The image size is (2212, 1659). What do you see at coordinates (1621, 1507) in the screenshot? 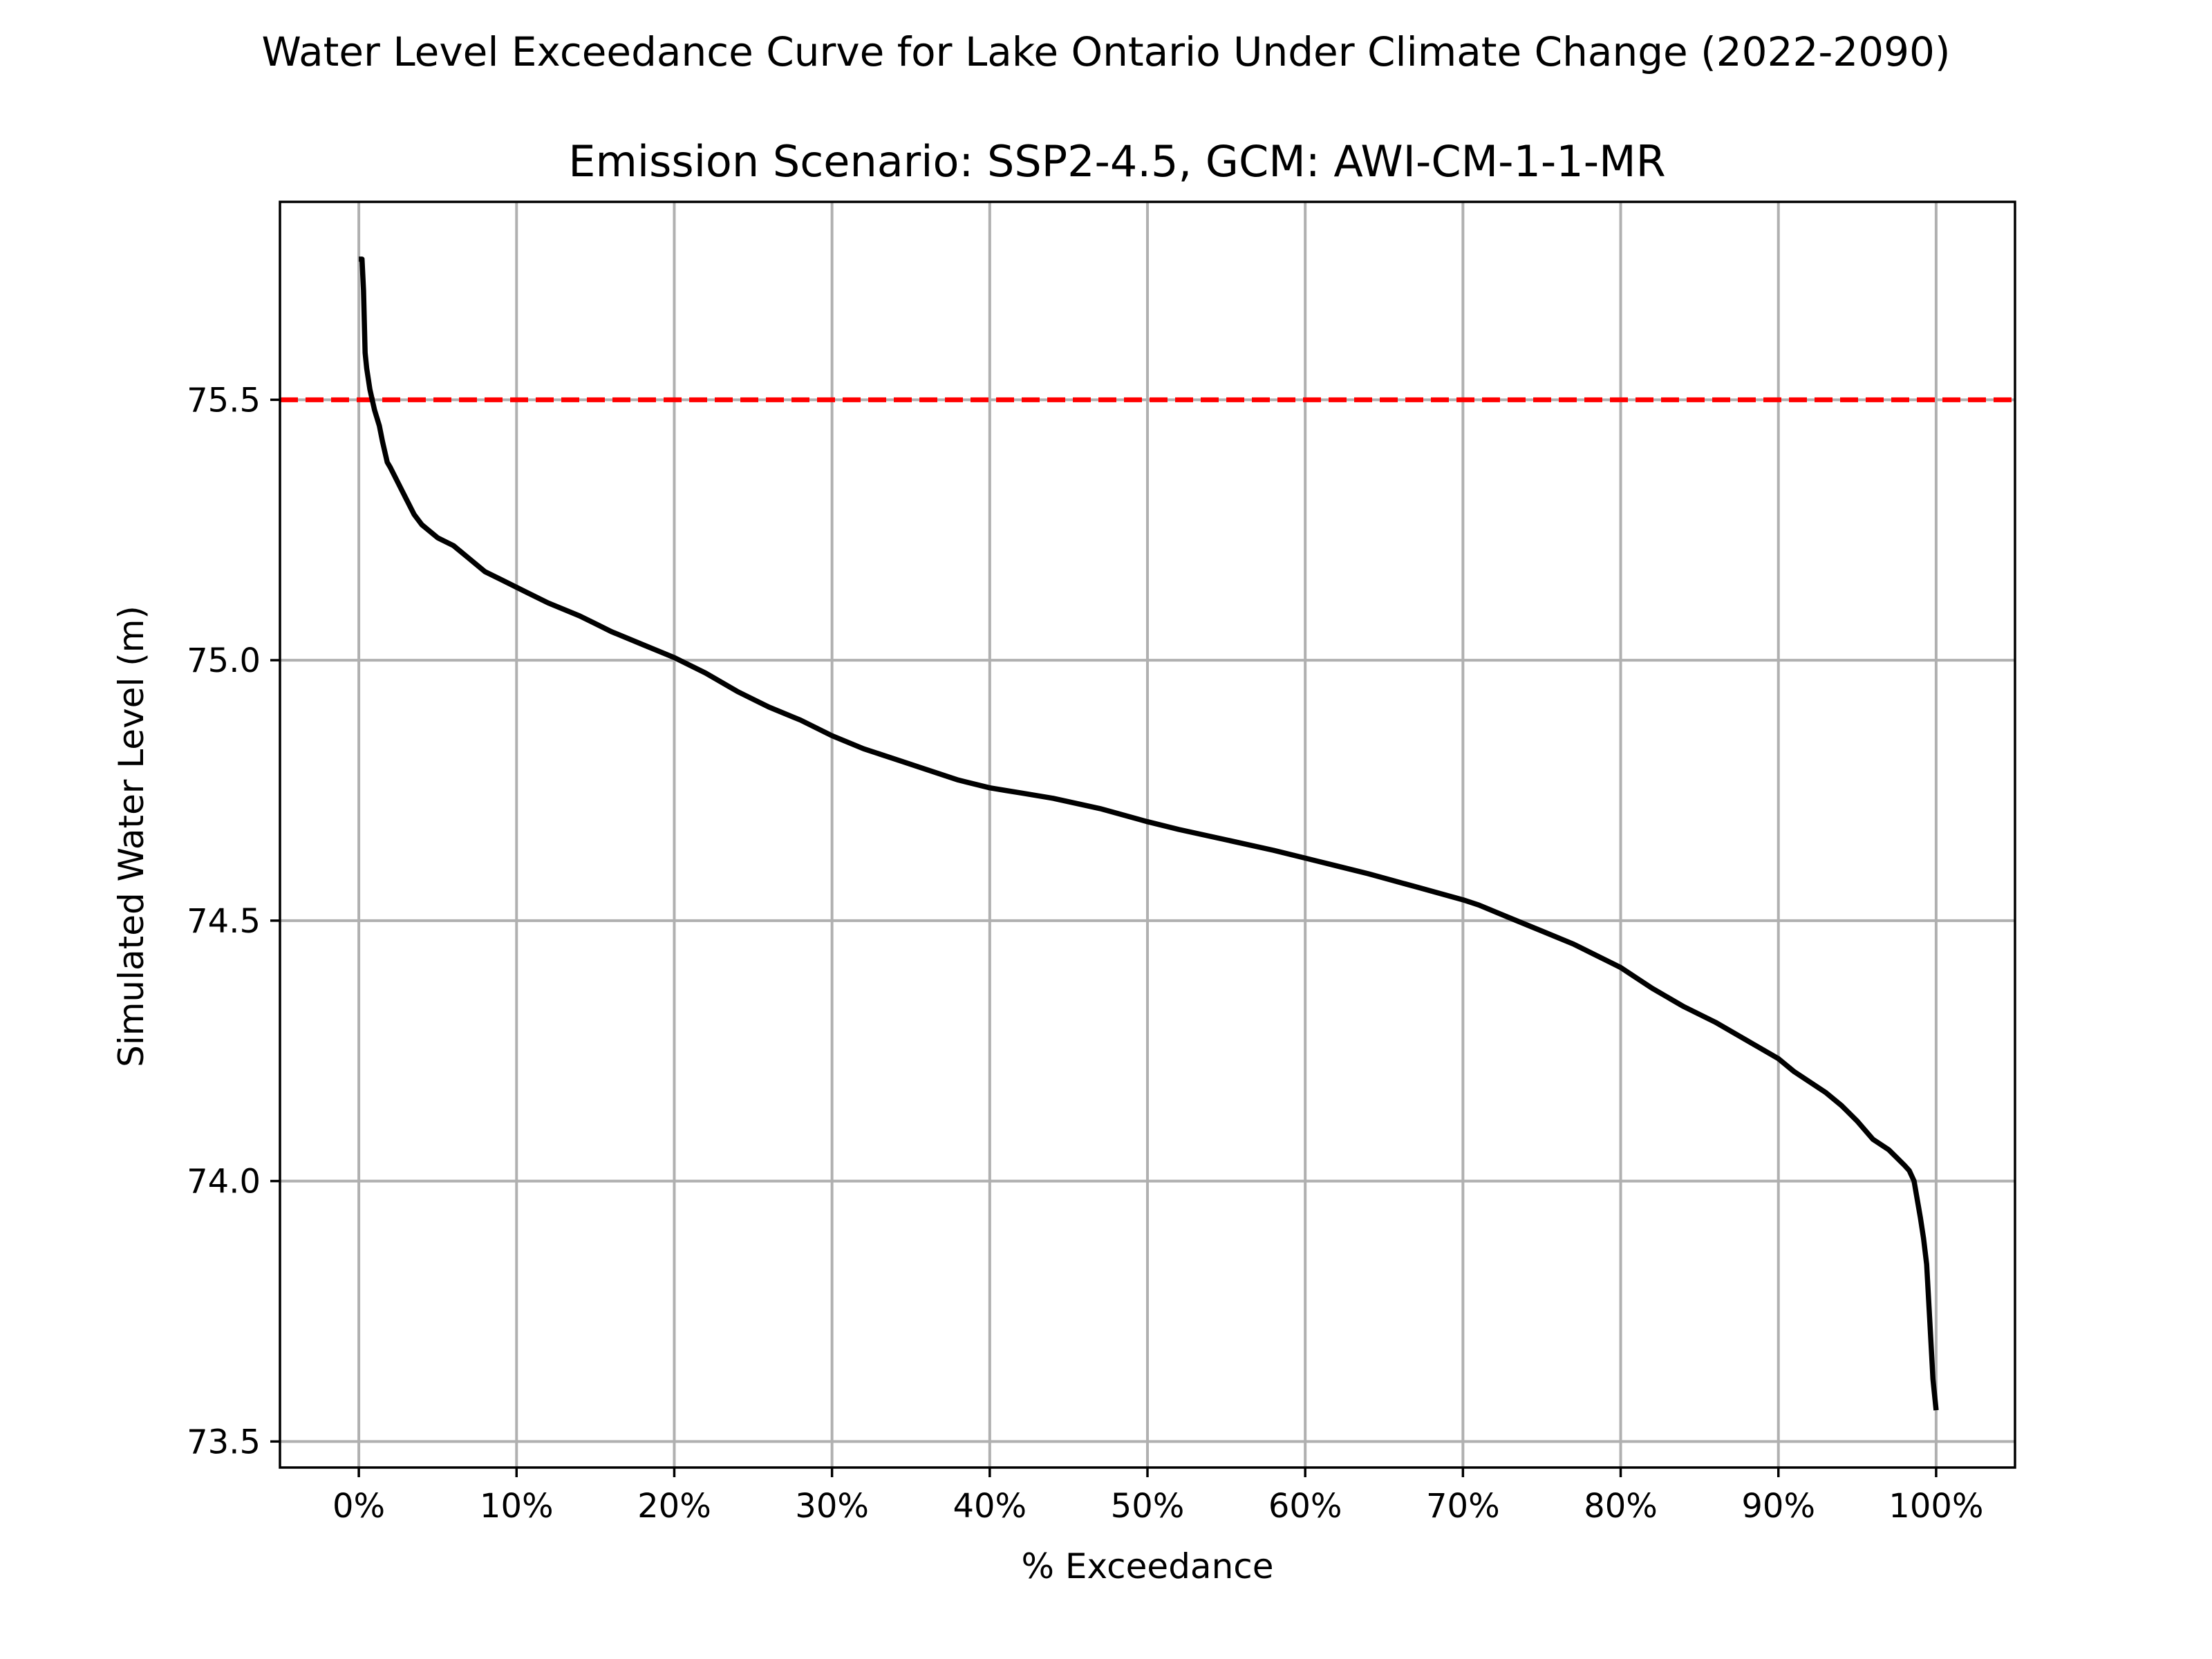
I see `x-tick-label: 80%` at bounding box center [1621, 1507].